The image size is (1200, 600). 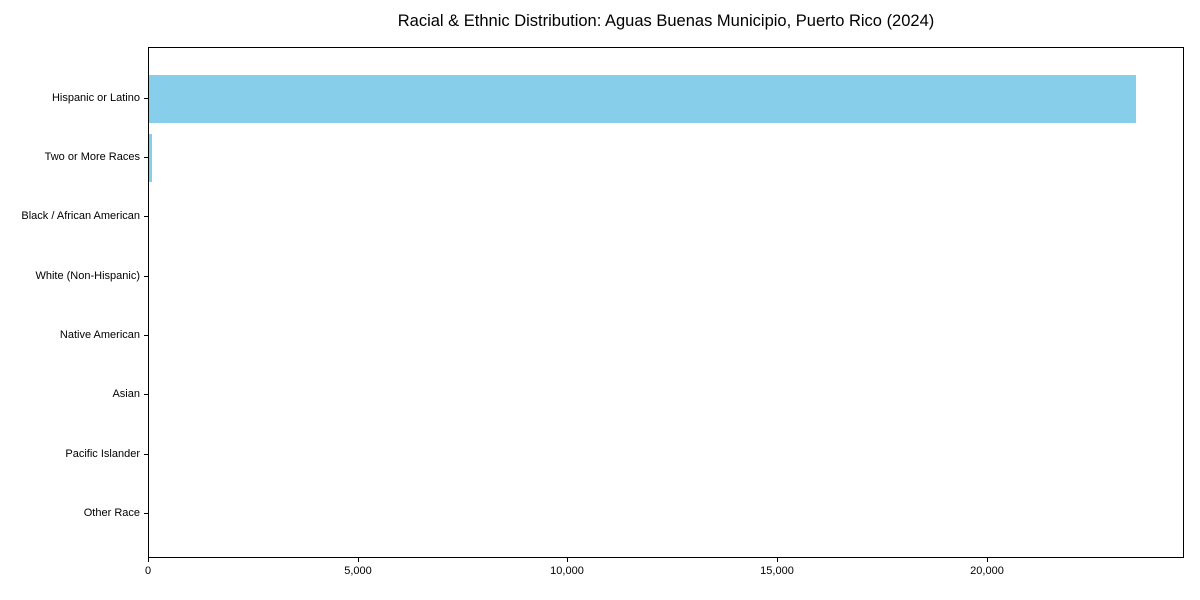 What do you see at coordinates (358, 571) in the screenshot?
I see `xtick-label-5-000: 5,000` at bounding box center [358, 571].